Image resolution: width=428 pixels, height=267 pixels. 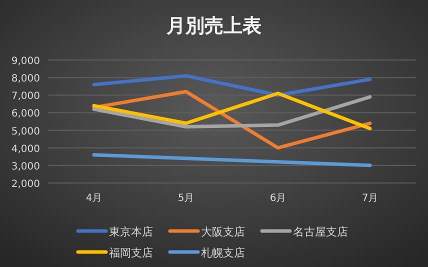 I want to click on x-tick-label: 7月, so click(x=370, y=198).